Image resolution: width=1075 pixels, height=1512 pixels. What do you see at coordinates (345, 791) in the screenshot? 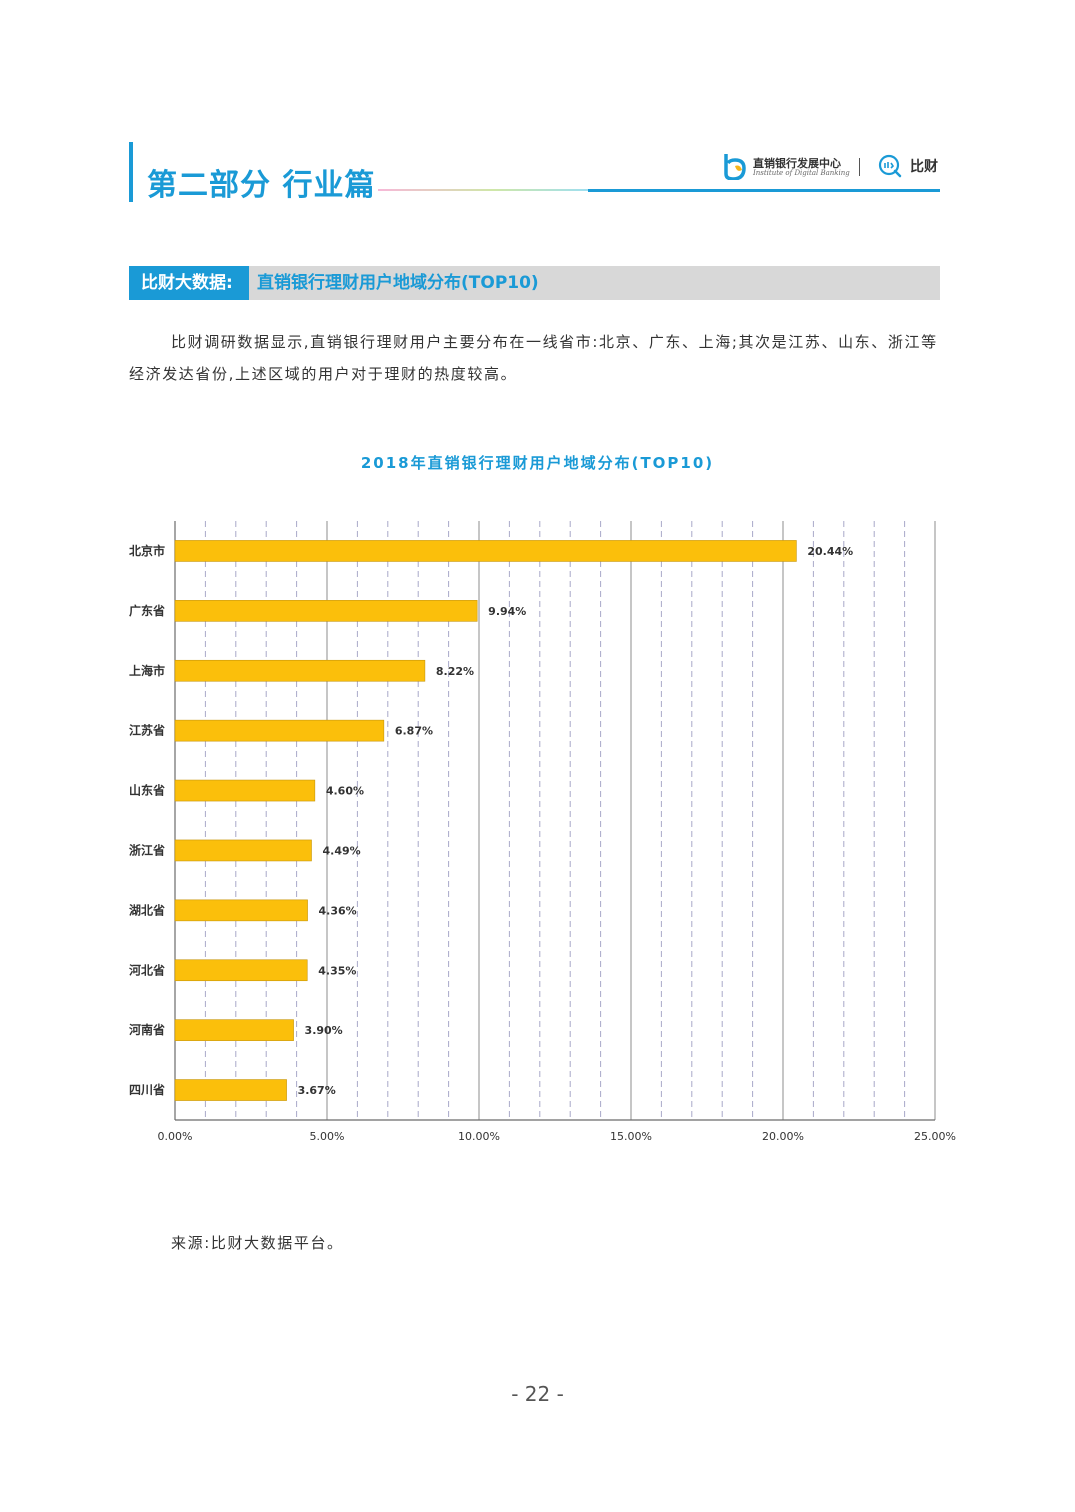
I see `value-label: 4.60%` at bounding box center [345, 791].